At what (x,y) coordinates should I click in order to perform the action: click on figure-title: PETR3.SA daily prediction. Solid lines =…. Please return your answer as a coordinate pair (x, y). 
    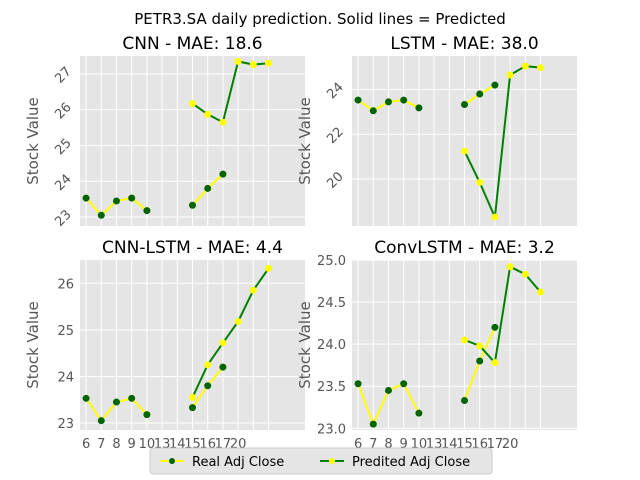
    Looking at the image, I should click on (319, 19).